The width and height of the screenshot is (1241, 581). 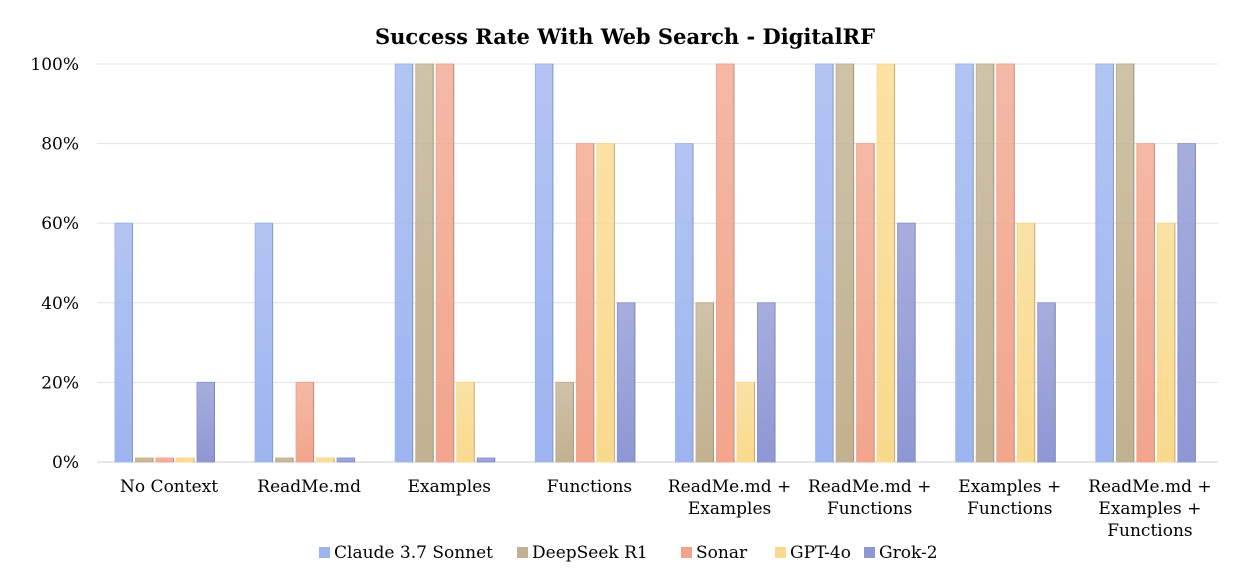 I want to click on legend-label: Claude 3.7 Sonnet, so click(x=413, y=553).